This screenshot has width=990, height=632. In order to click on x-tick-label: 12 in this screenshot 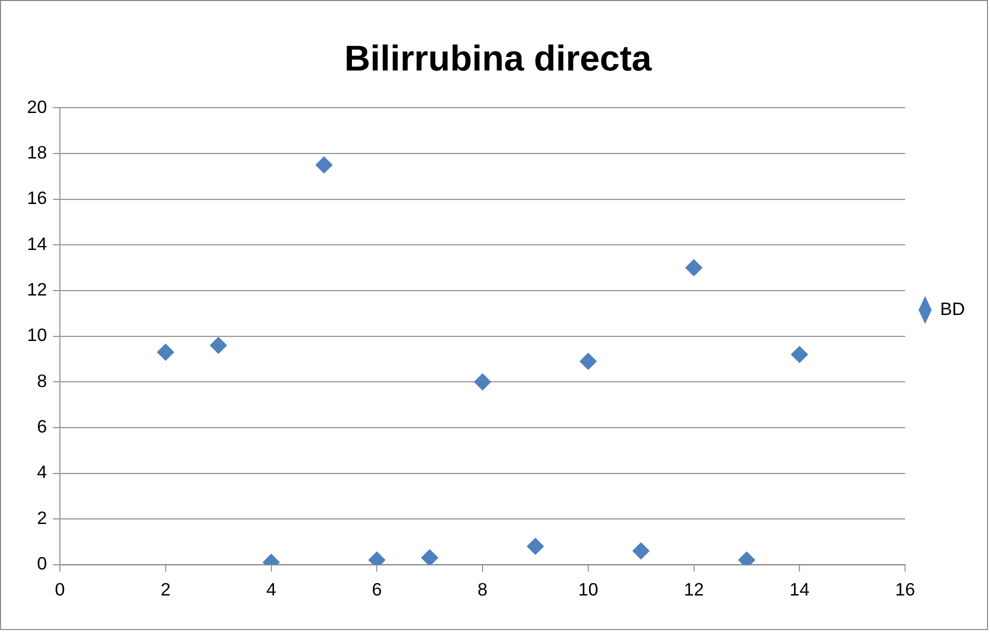, I will do `click(694, 589)`.